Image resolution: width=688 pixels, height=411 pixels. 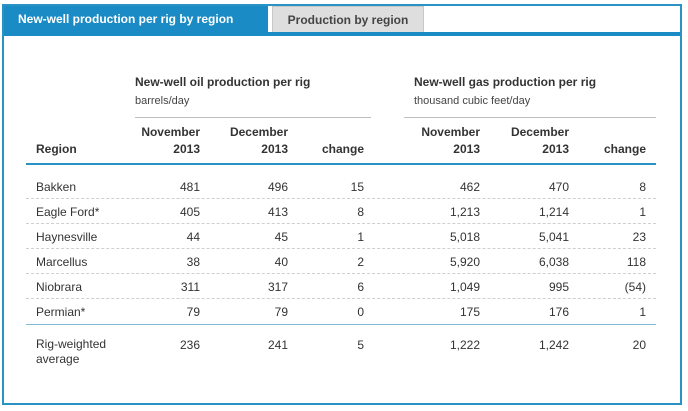 What do you see at coordinates (136, 19) in the screenshot?
I see `tab-new-well-production: New-well production per rig by region` at bounding box center [136, 19].